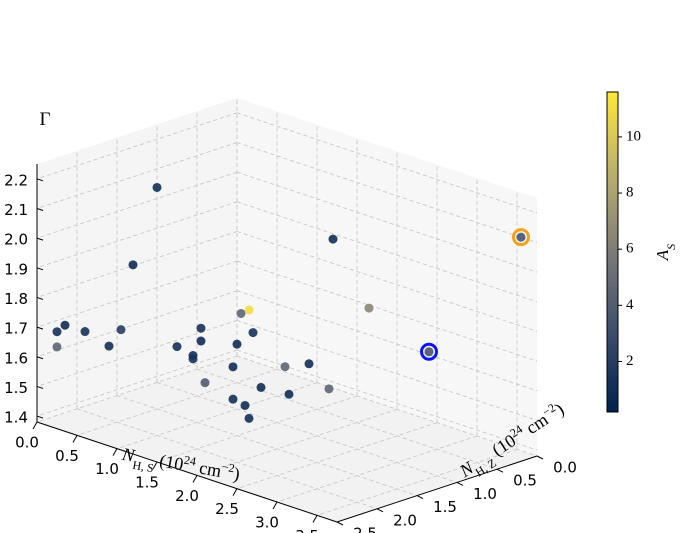 Image resolution: width=689 pixels, height=533 pixels. Describe the element at coordinates (147, 483) in the screenshot. I see `x-tick-label: 1.5` at that location.